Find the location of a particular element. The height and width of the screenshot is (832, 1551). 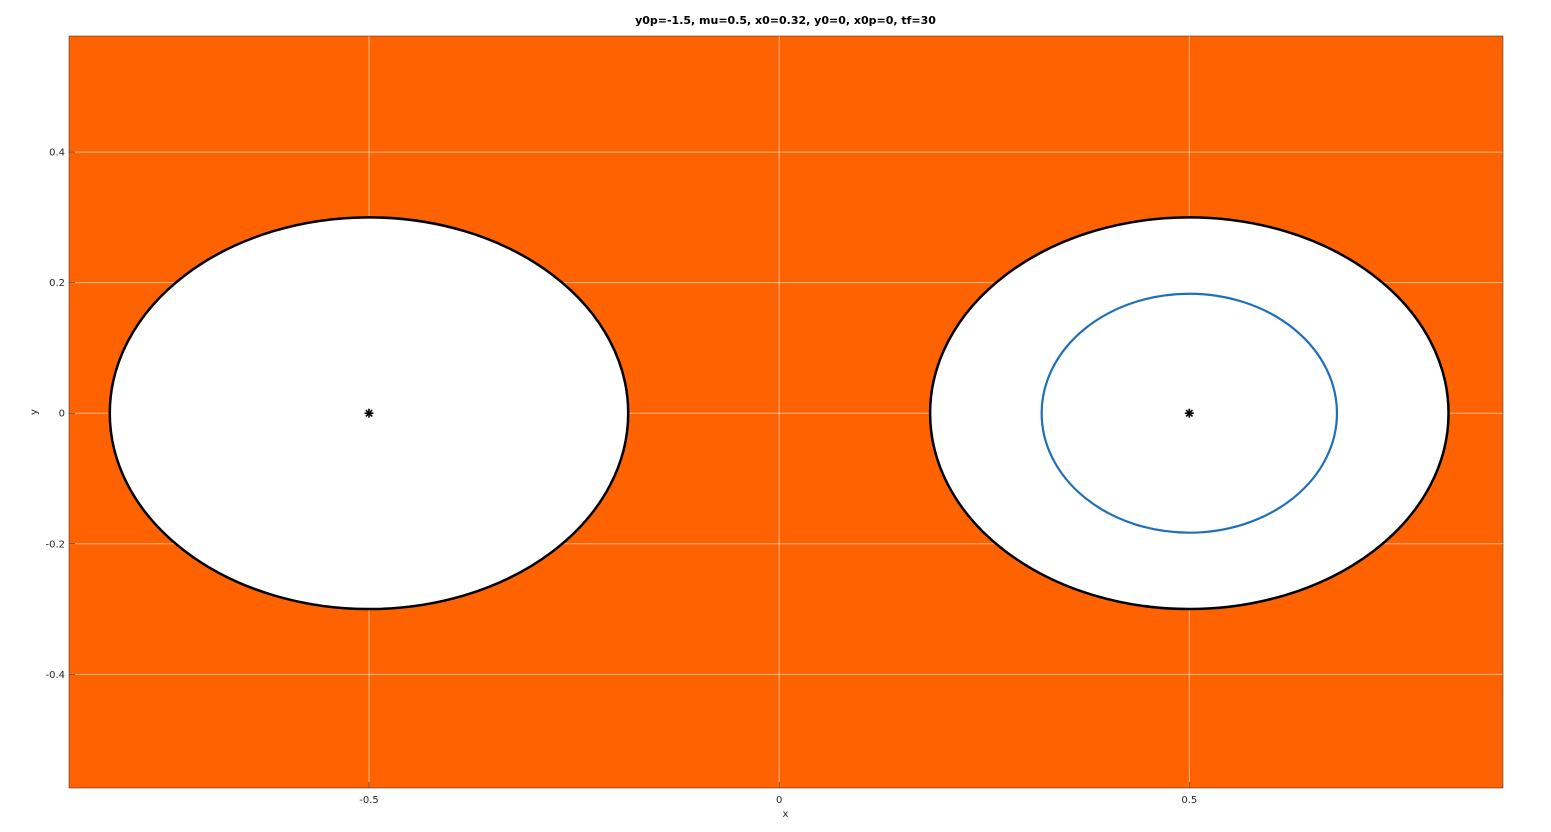

series is located at coordinates (1189, 413).